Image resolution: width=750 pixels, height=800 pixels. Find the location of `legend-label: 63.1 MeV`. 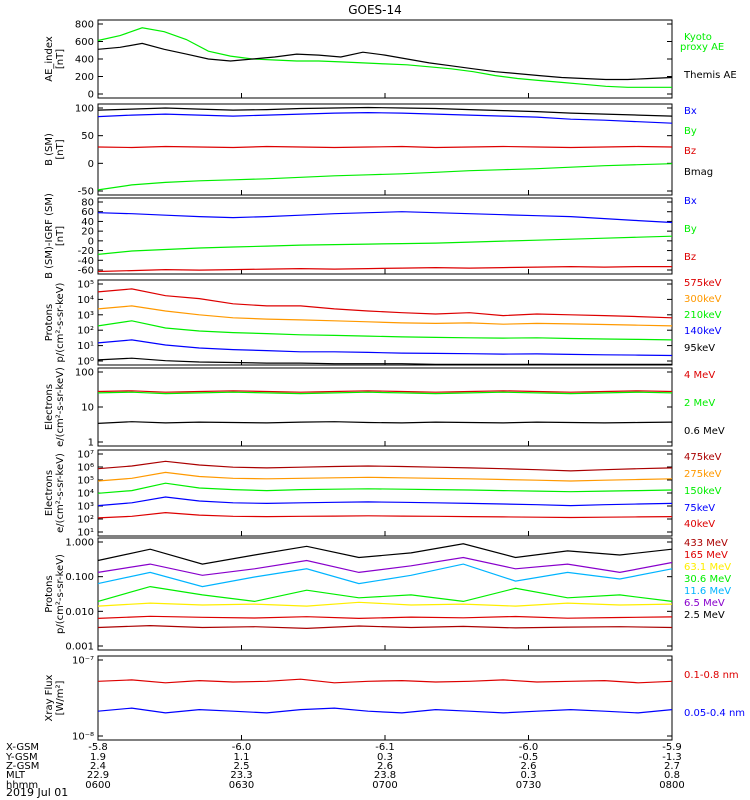

legend-label: 63.1 MeV is located at coordinates (707, 567).